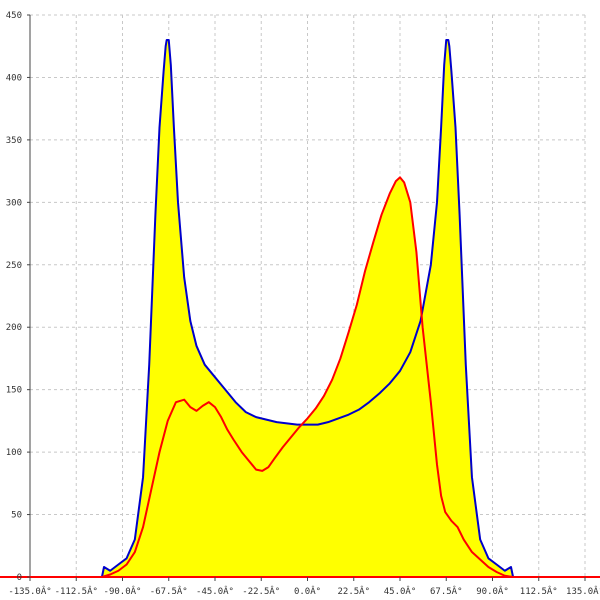  What do you see at coordinates (29, 591) in the screenshot?
I see `x-tick-label: -135.0Â°` at bounding box center [29, 591].